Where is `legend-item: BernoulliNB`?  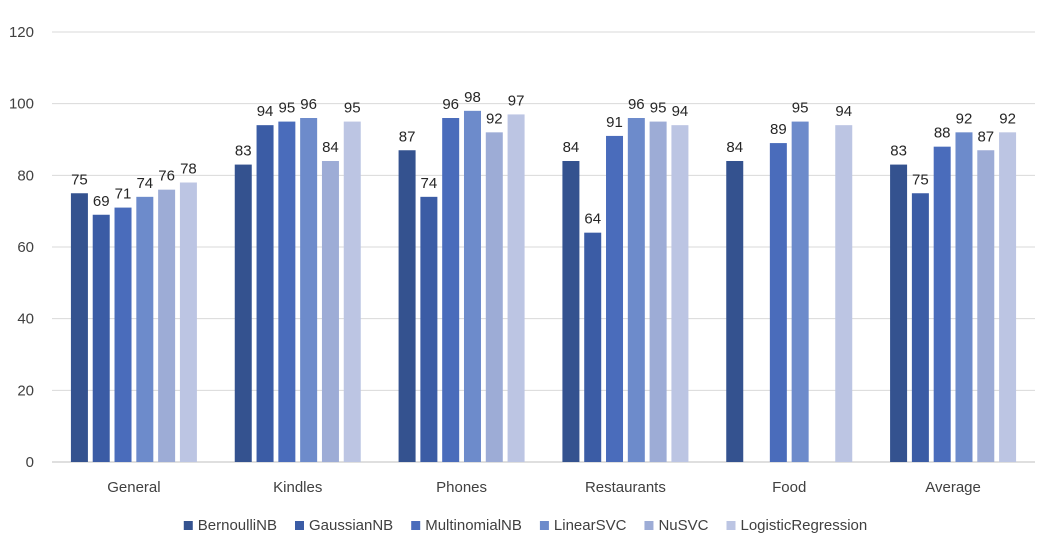 legend-item: BernoulliNB is located at coordinates (230, 525).